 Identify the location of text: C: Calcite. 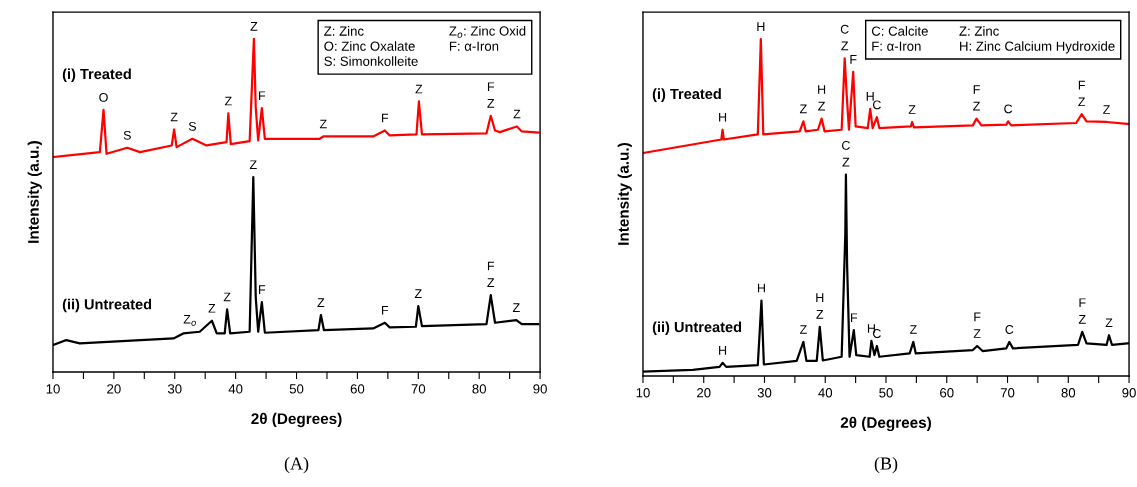
(899, 31).